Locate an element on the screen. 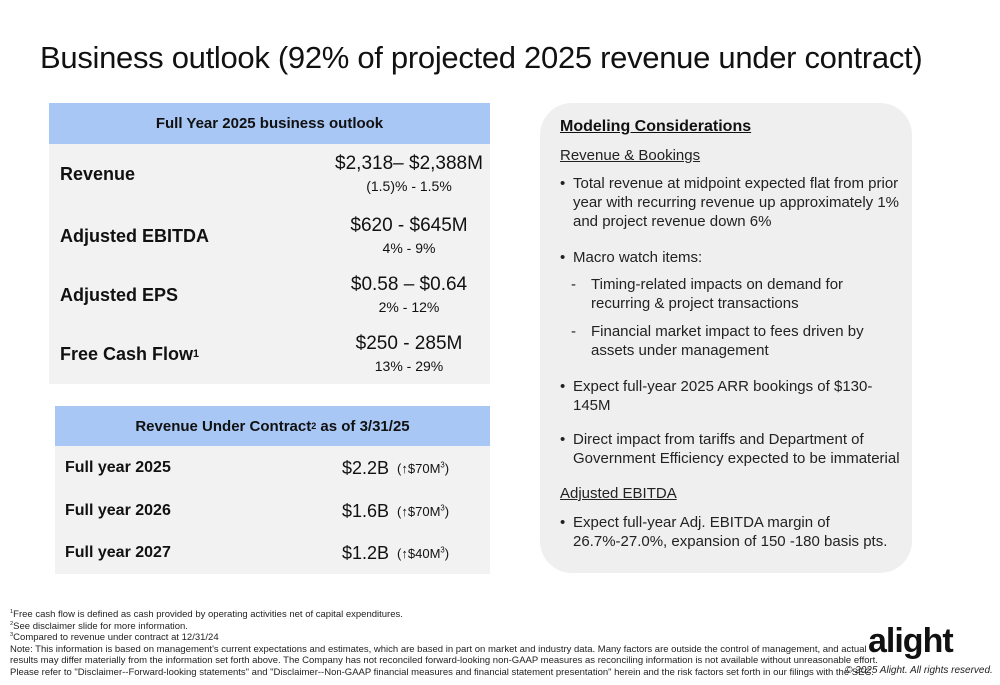 This screenshot has height=685, width=1000. outlook-row-adjusted-ebitda: Adjusted EBITDA $620 - $645M 4% - 9% is located at coordinates (269, 236).